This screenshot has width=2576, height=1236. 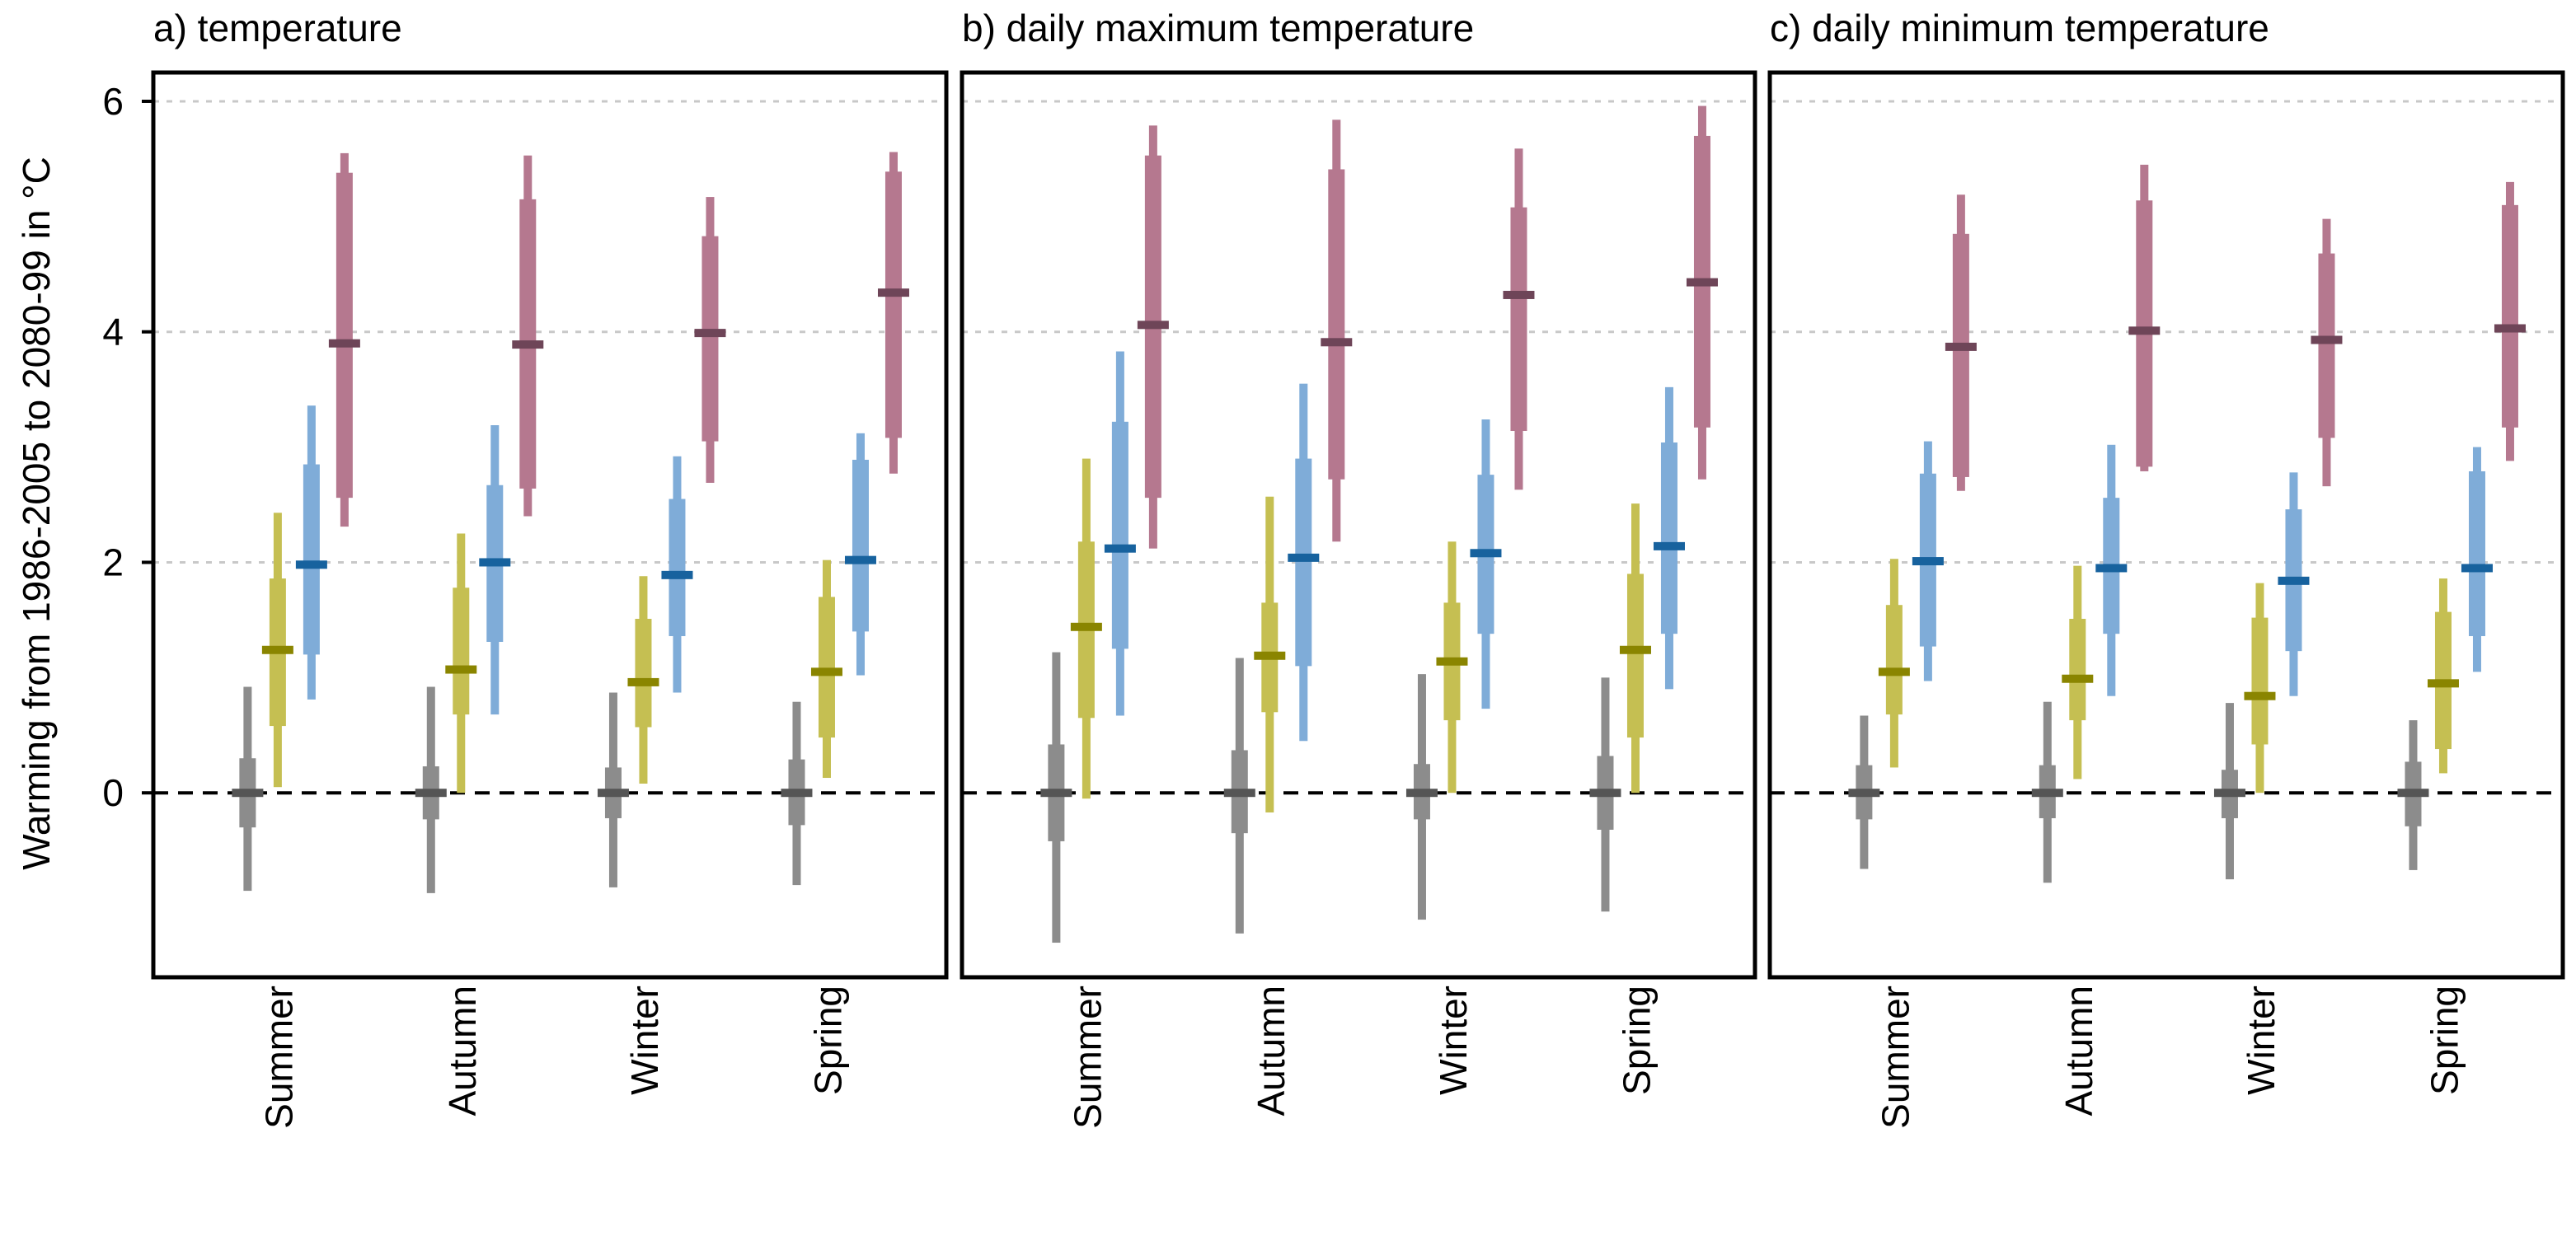 What do you see at coordinates (1218, 28) in the screenshot?
I see `panel-title: b) daily maximum temperature` at bounding box center [1218, 28].